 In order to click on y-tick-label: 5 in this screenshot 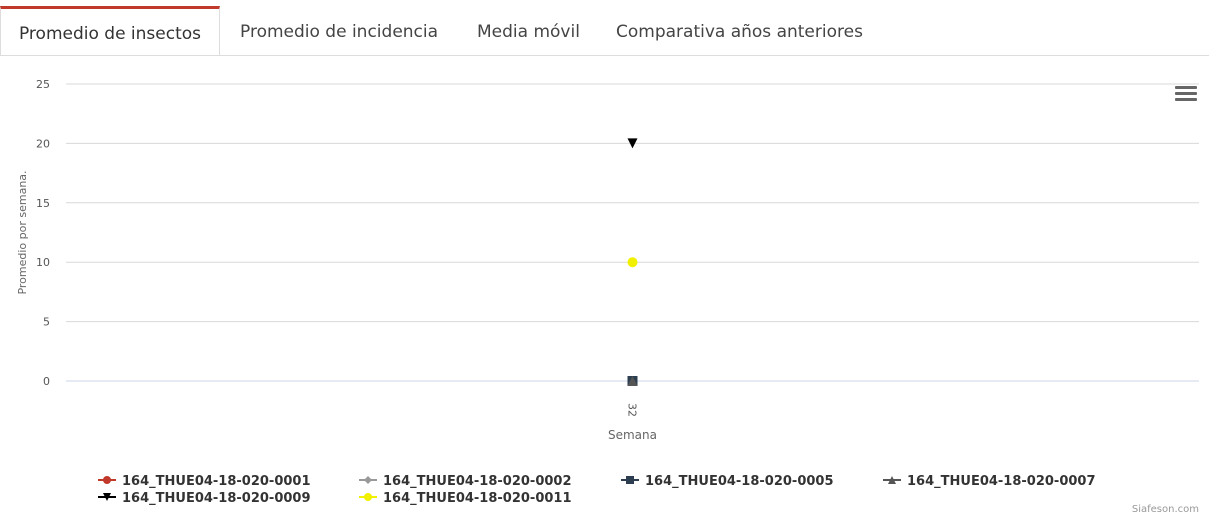, I will do `click(46, 322)`.